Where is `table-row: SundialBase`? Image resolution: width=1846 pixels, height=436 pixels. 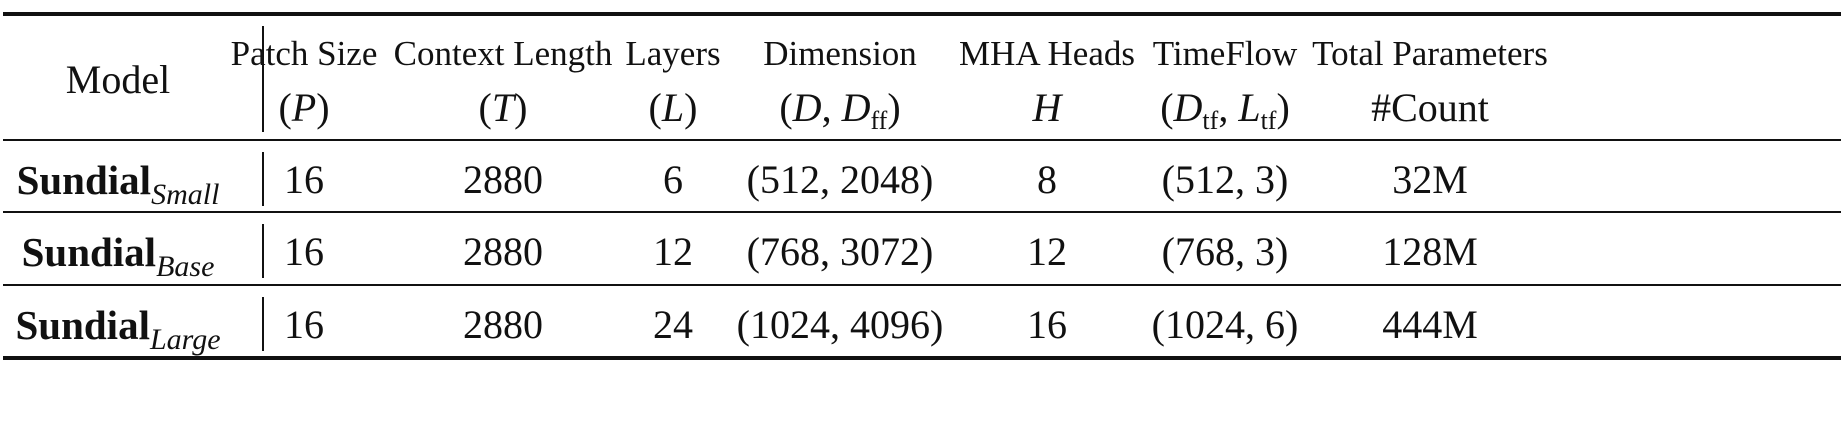 table-row: SundialBase is located at coordinates (118, 255).